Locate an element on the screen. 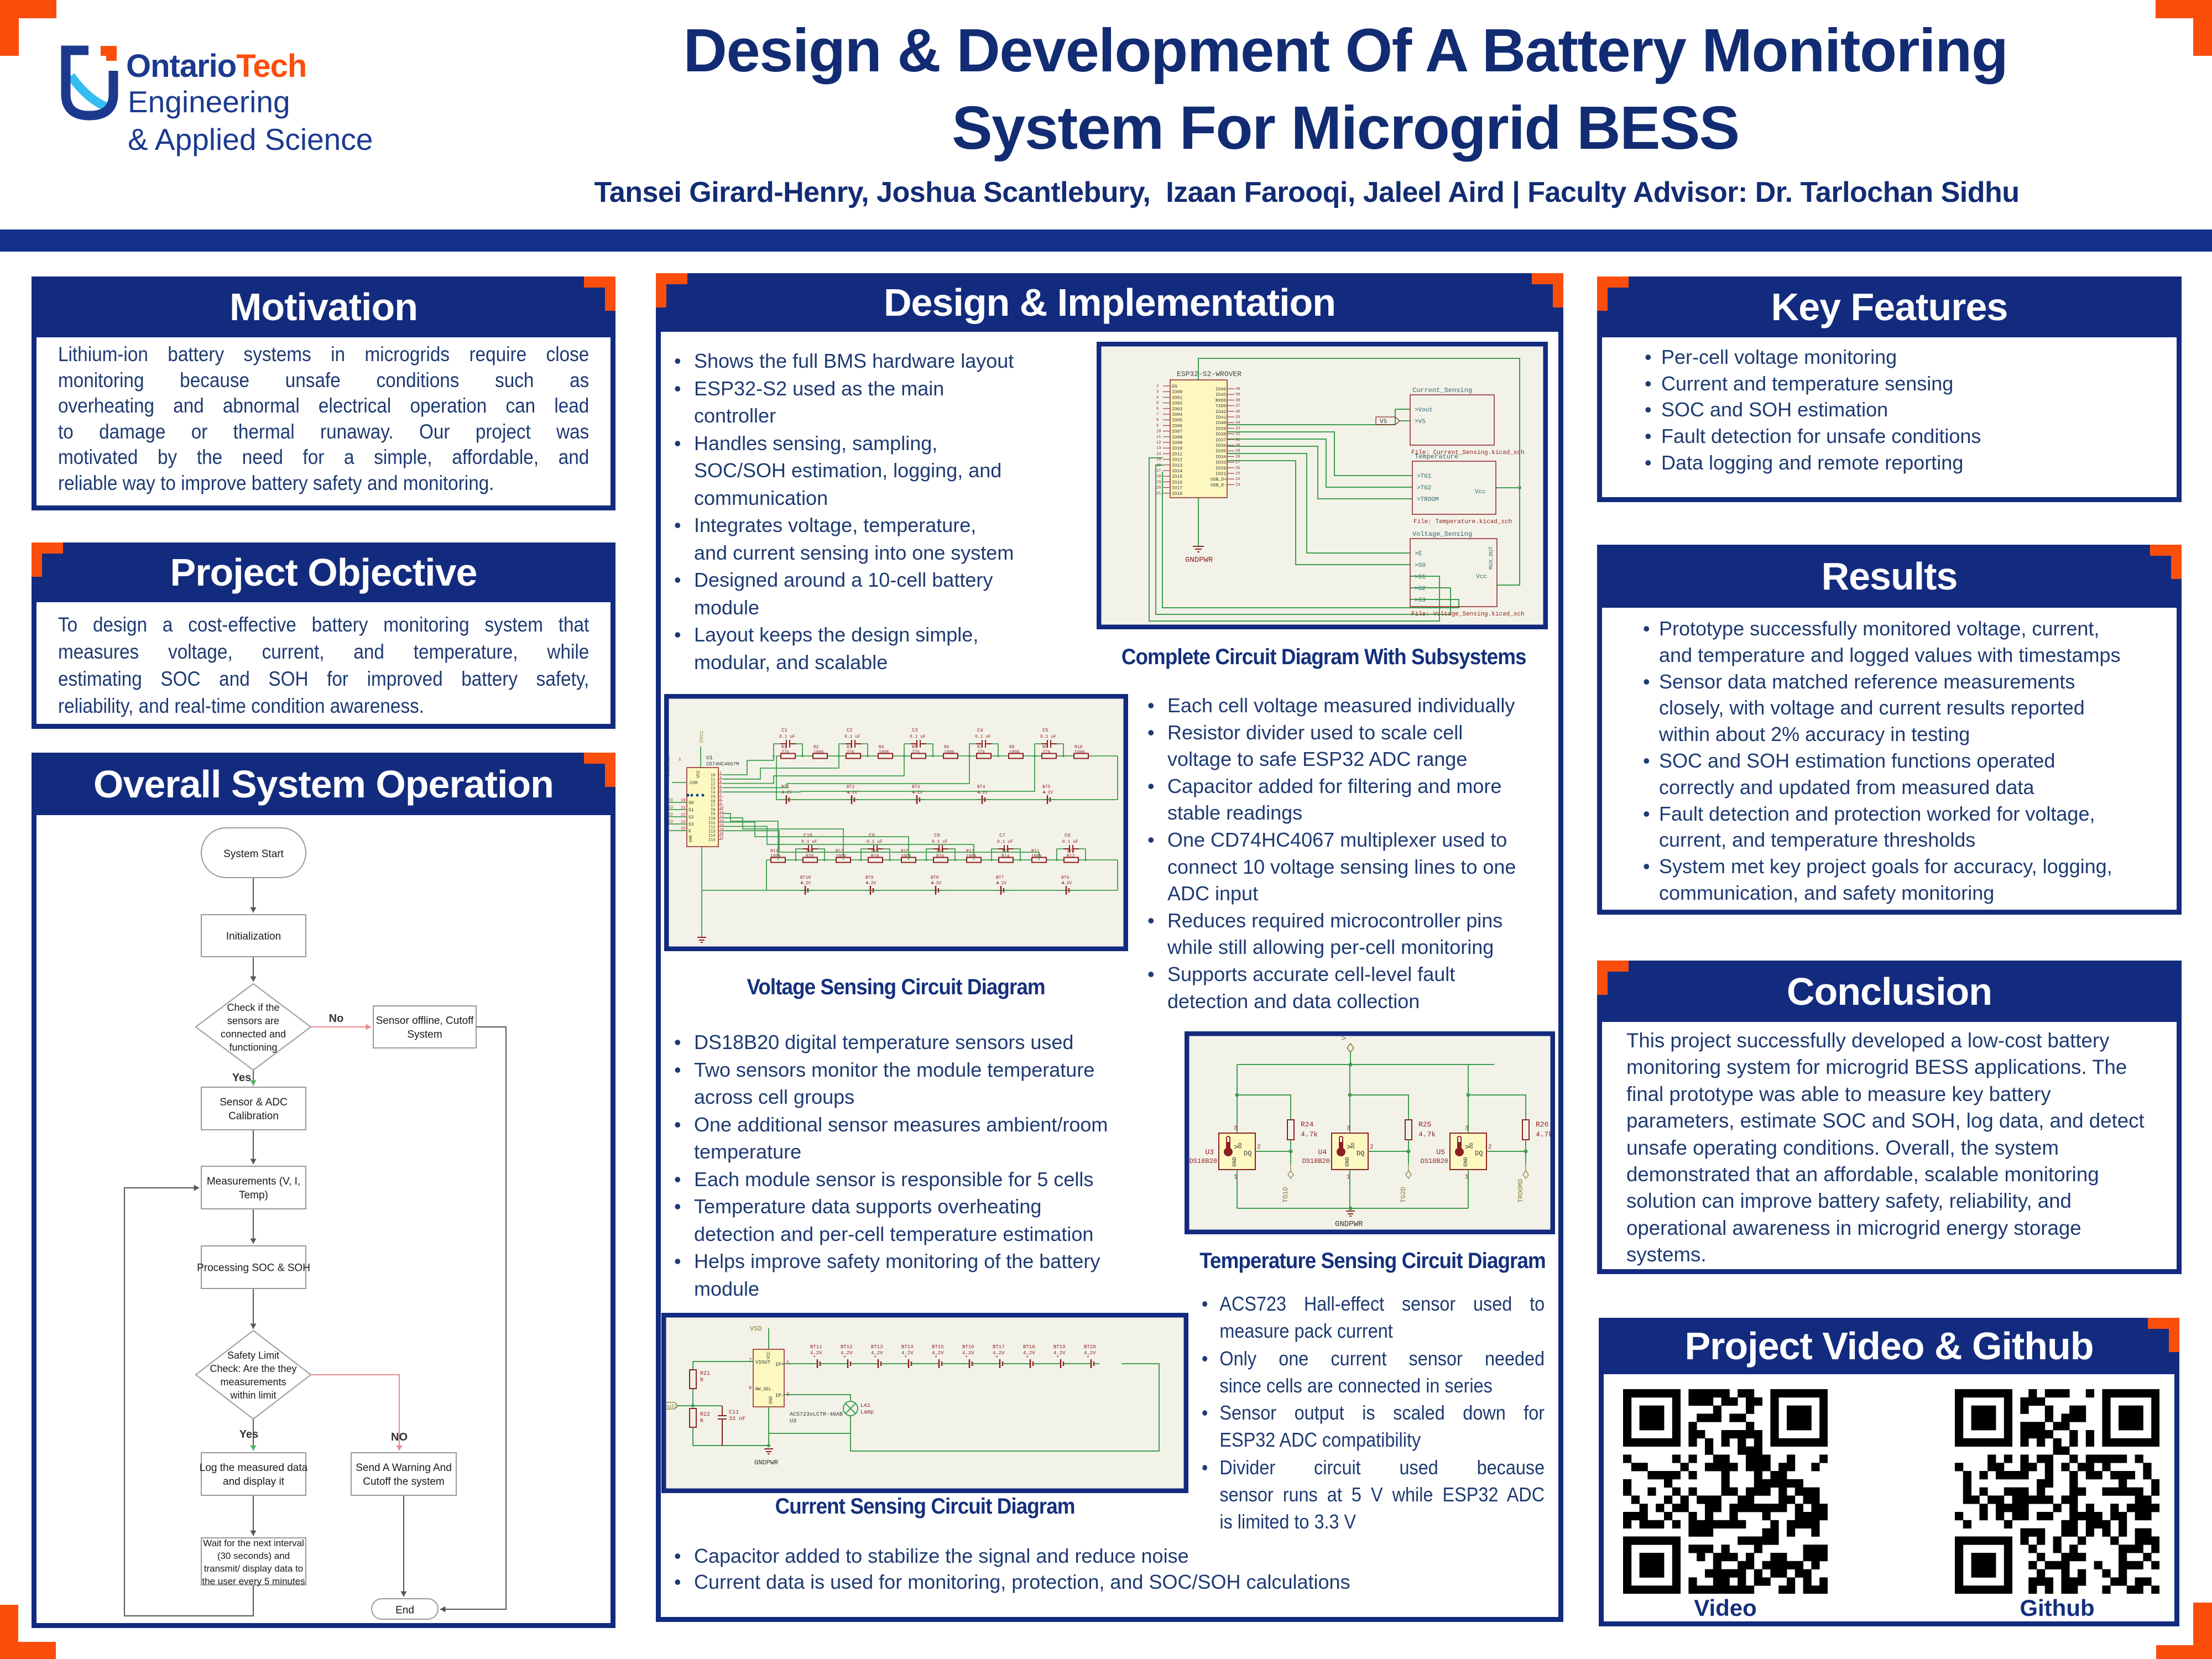 This screenshot has height=1659, width=2212. svg-text: R21 is located at coordinates (705, 1374).